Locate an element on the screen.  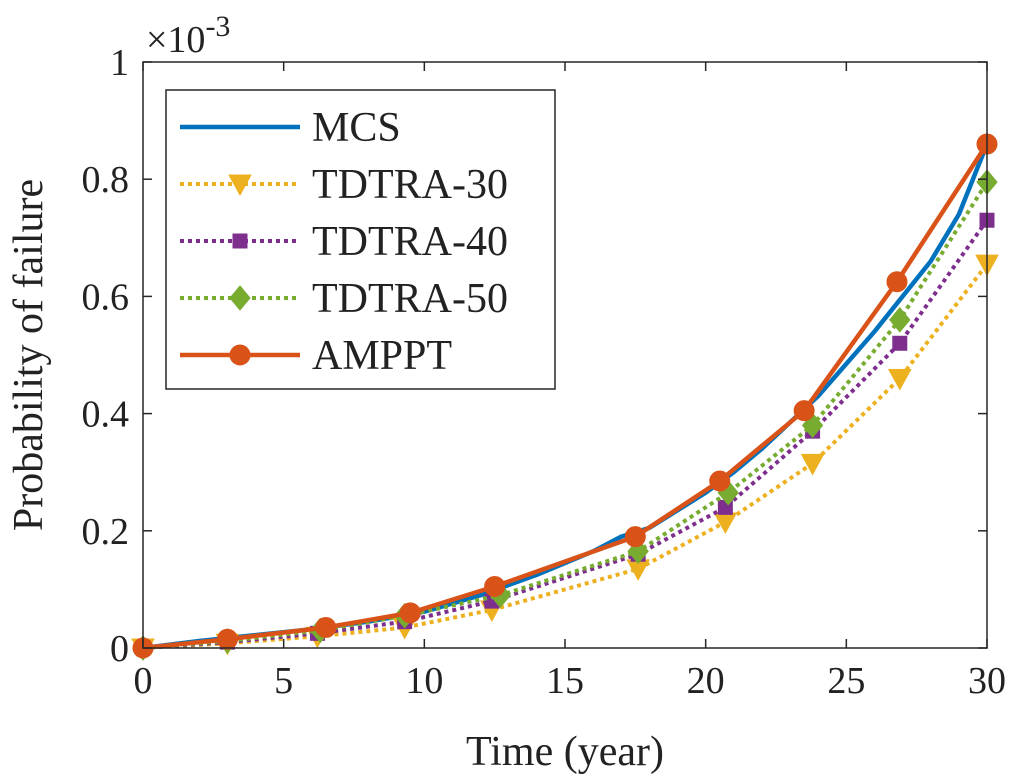
legend: MCS TDTRA-30 TDTRA-40 TDTRA-50 AMPPT is located at coordinates (360, 239).